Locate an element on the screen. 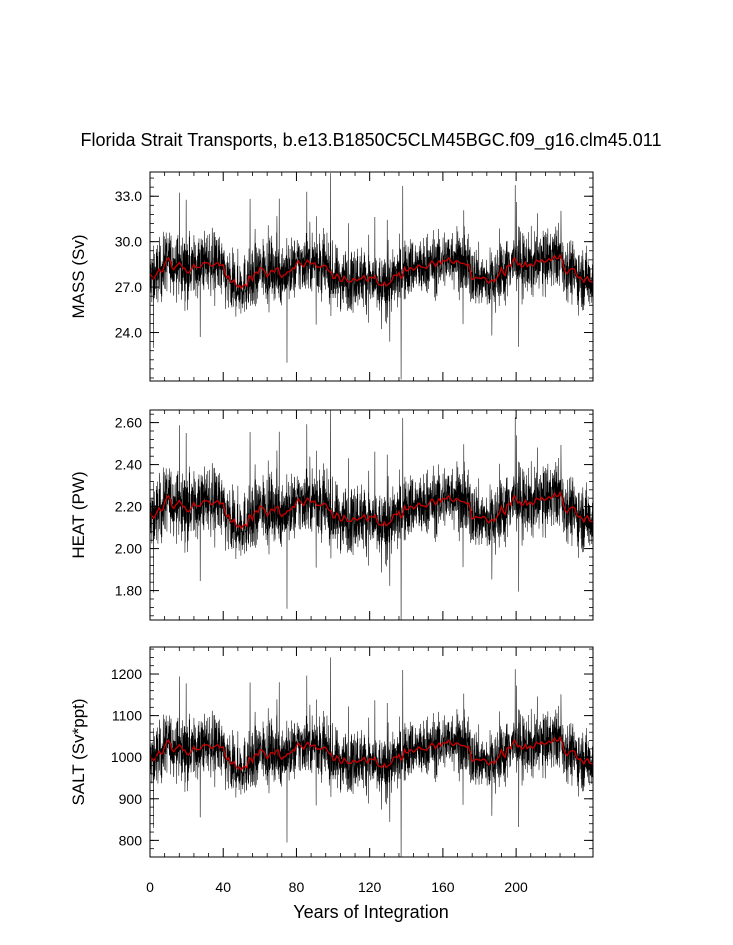  y-tick-label: 1.80 is located at coordinates (128, 591).